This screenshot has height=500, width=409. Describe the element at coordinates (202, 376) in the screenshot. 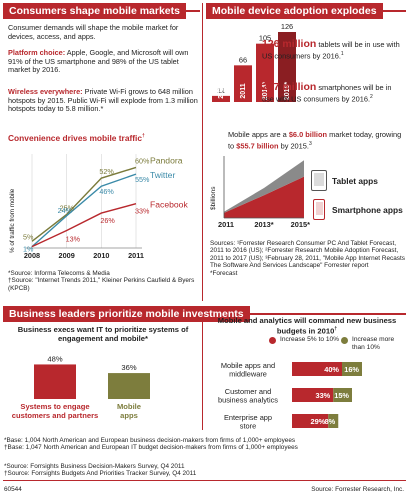

I see `bottom-divider` at that location.